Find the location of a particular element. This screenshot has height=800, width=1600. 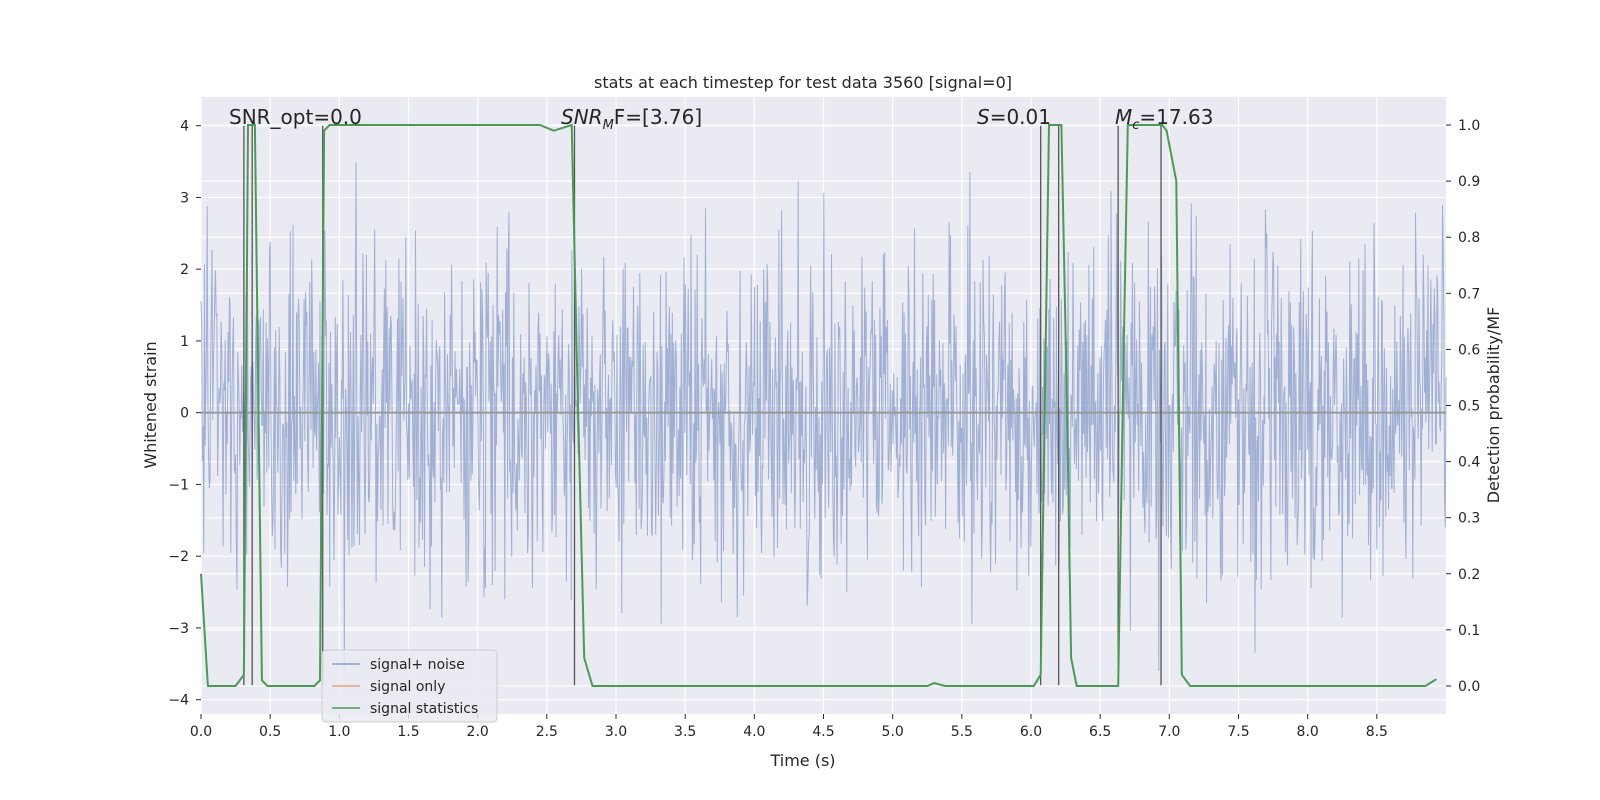

x-tick-label: 7.0 is located at coordinates (1169, 732).